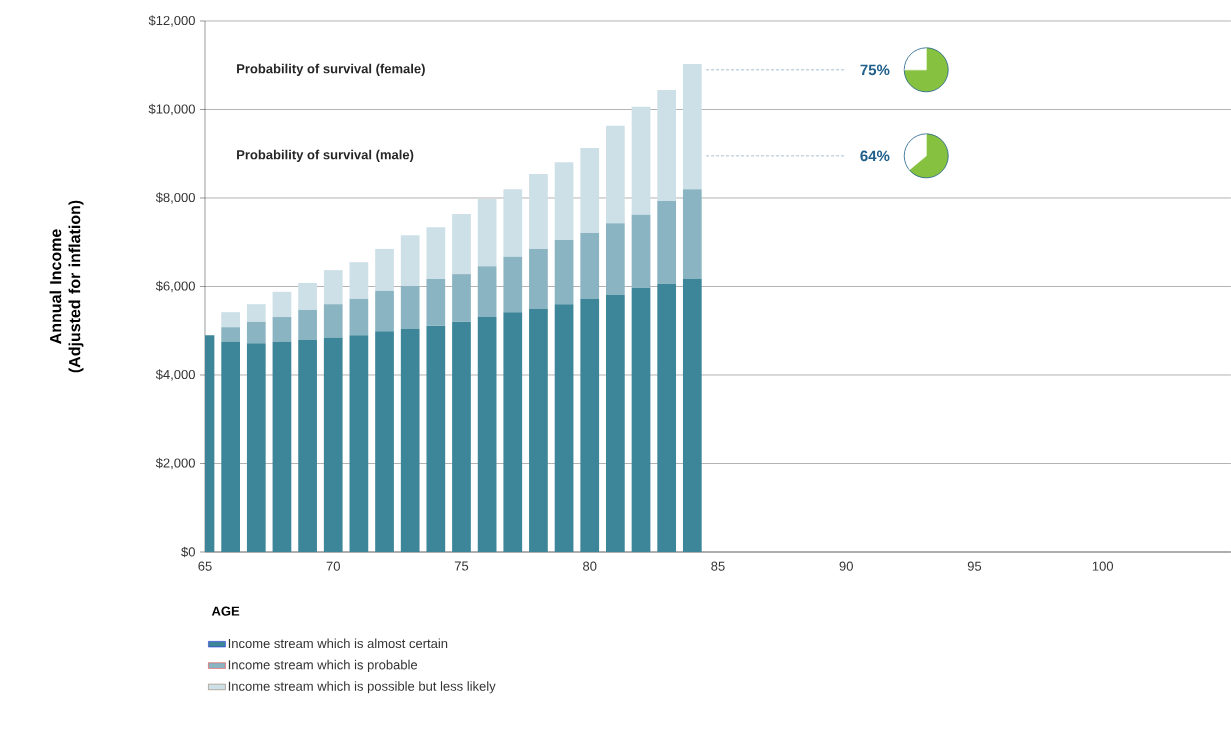 The width and height of the screenshot is (1231, 731). I want to click on x-tick-label: 90, so click(846, 566).